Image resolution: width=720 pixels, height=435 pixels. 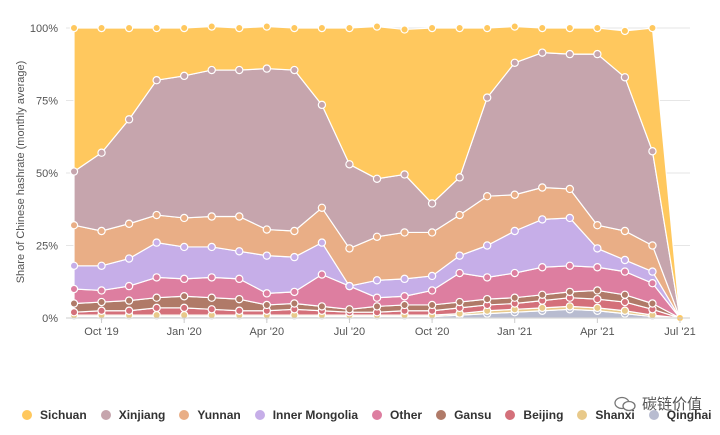 What do you see at coordinates (606, 415) in the screenshot?
I see `legend-item-shanxi: Shanxi` at bounding box center [606, 415].